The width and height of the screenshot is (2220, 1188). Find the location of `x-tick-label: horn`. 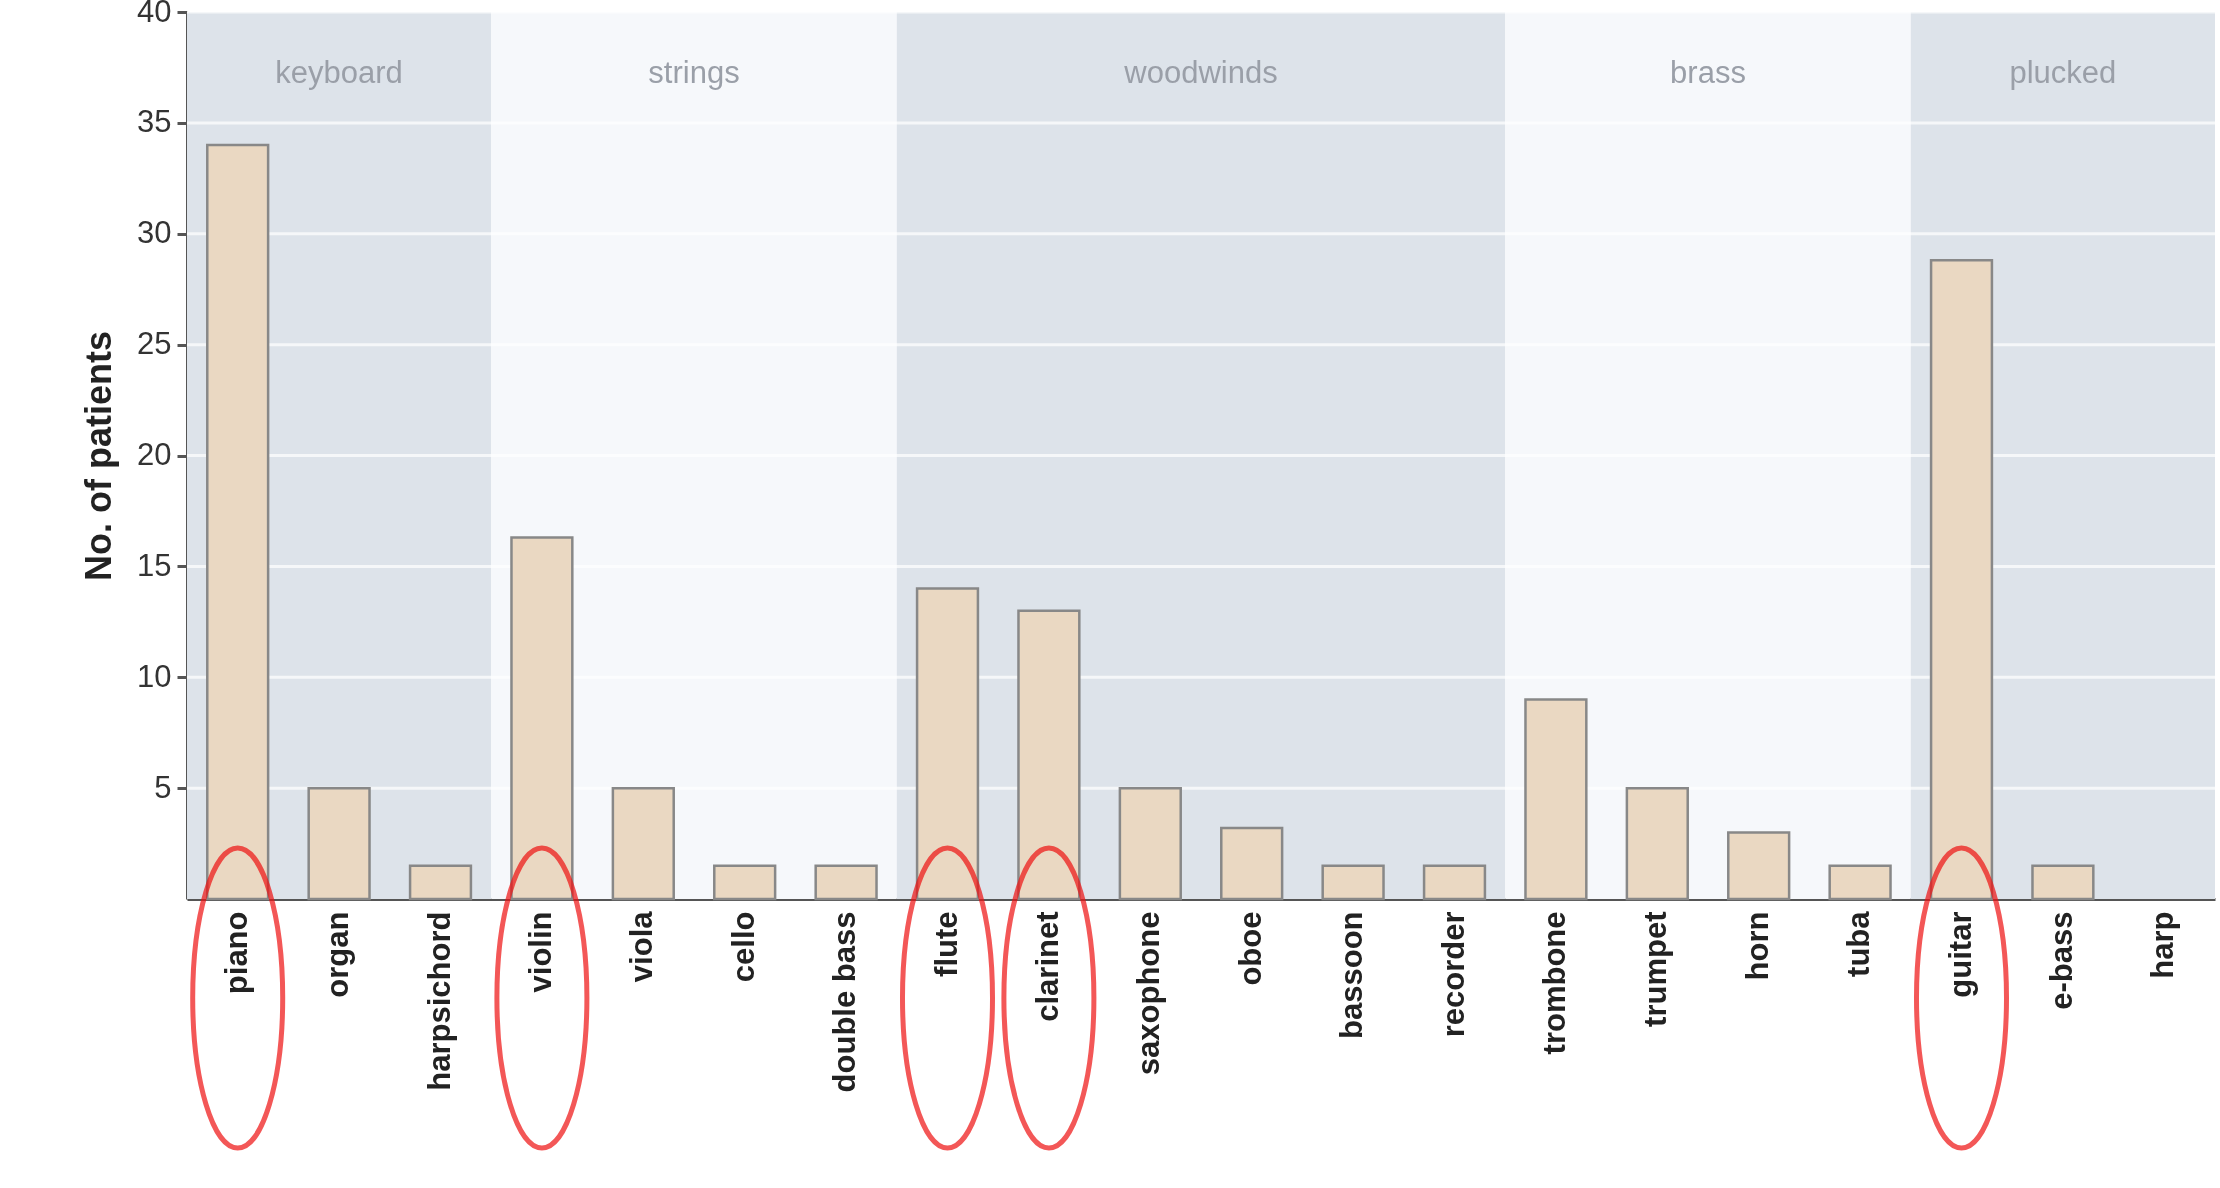

x-tick-label: horn is located at coordinates (1757, 946).